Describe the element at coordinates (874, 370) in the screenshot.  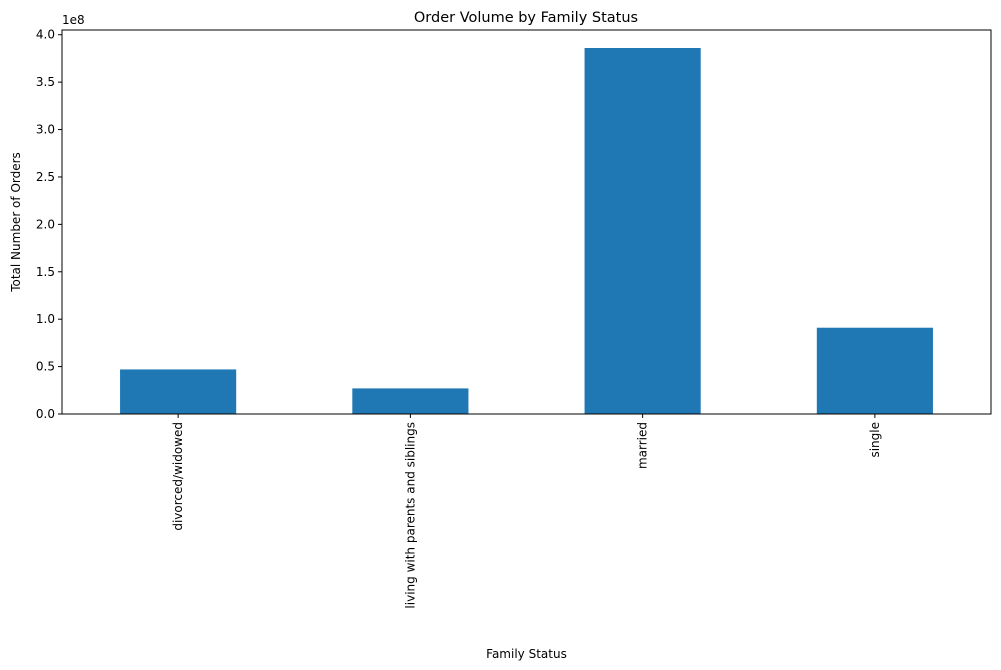
I see `bar-single` at that location.